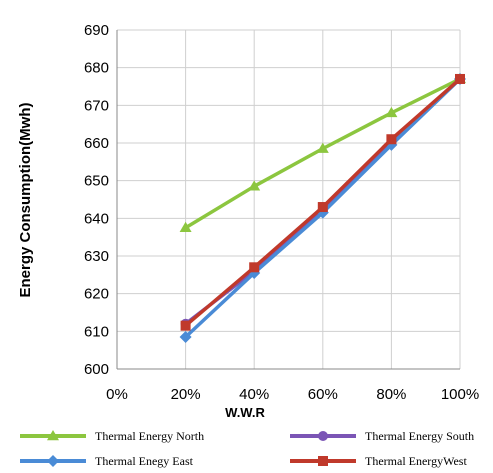 Image resolution: width=493 pixels, height=473 pixels. What do you see at coordinates (186, 394) in the screenshot?
I see `x-tick-label: 20%` at bounding box center [186, 394].